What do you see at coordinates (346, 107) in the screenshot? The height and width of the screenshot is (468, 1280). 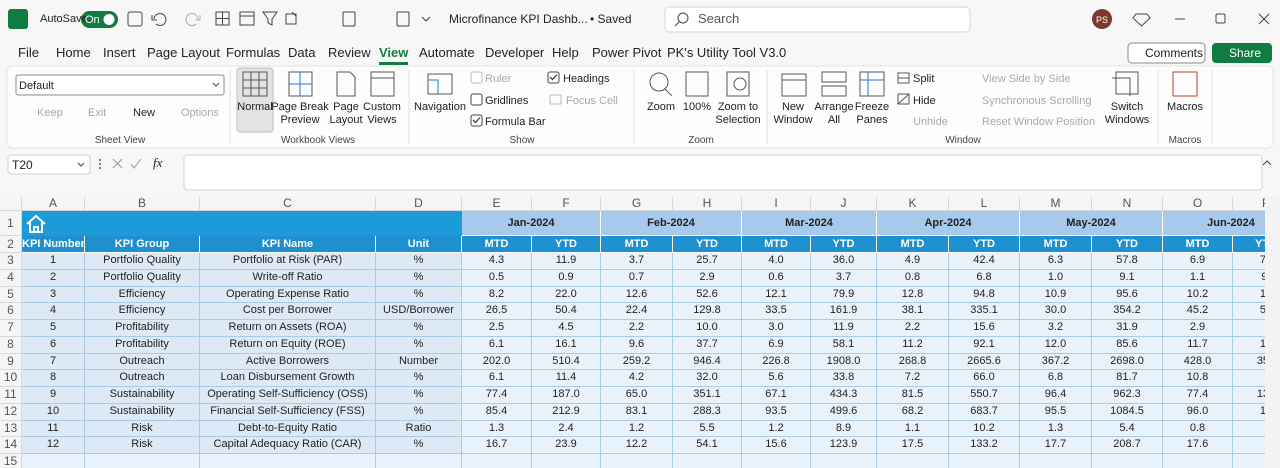 I see `page-layout-view: Page` at bounding box center [346, 107].